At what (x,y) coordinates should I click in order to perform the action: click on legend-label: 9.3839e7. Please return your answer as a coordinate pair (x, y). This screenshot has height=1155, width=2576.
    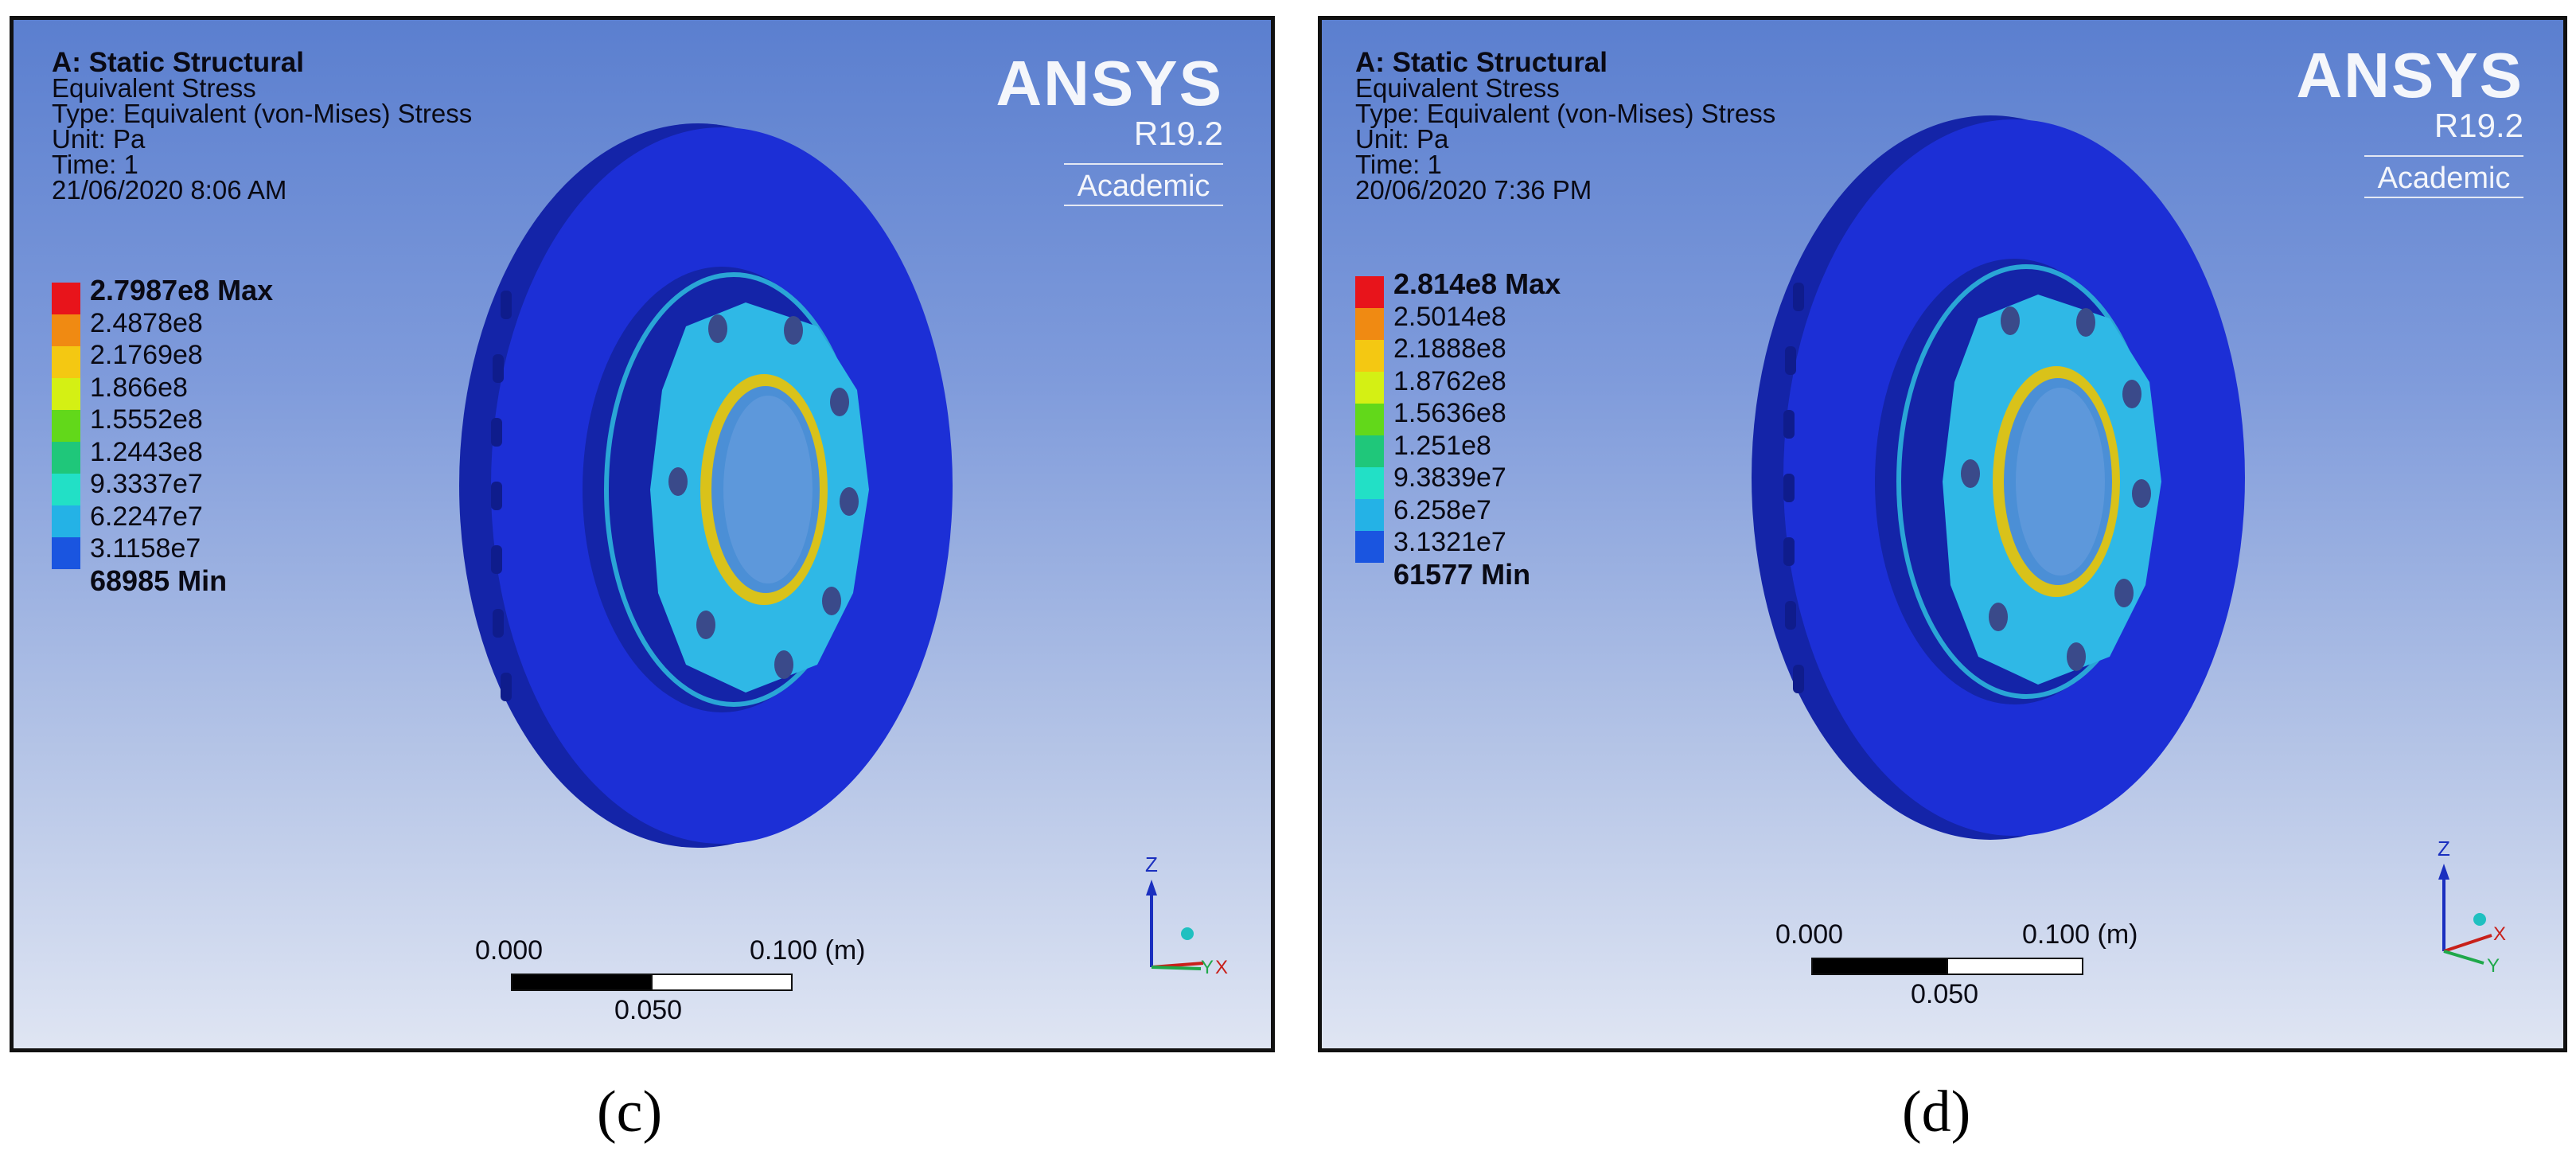
    Looking at the image, I should click on (1449, 478).